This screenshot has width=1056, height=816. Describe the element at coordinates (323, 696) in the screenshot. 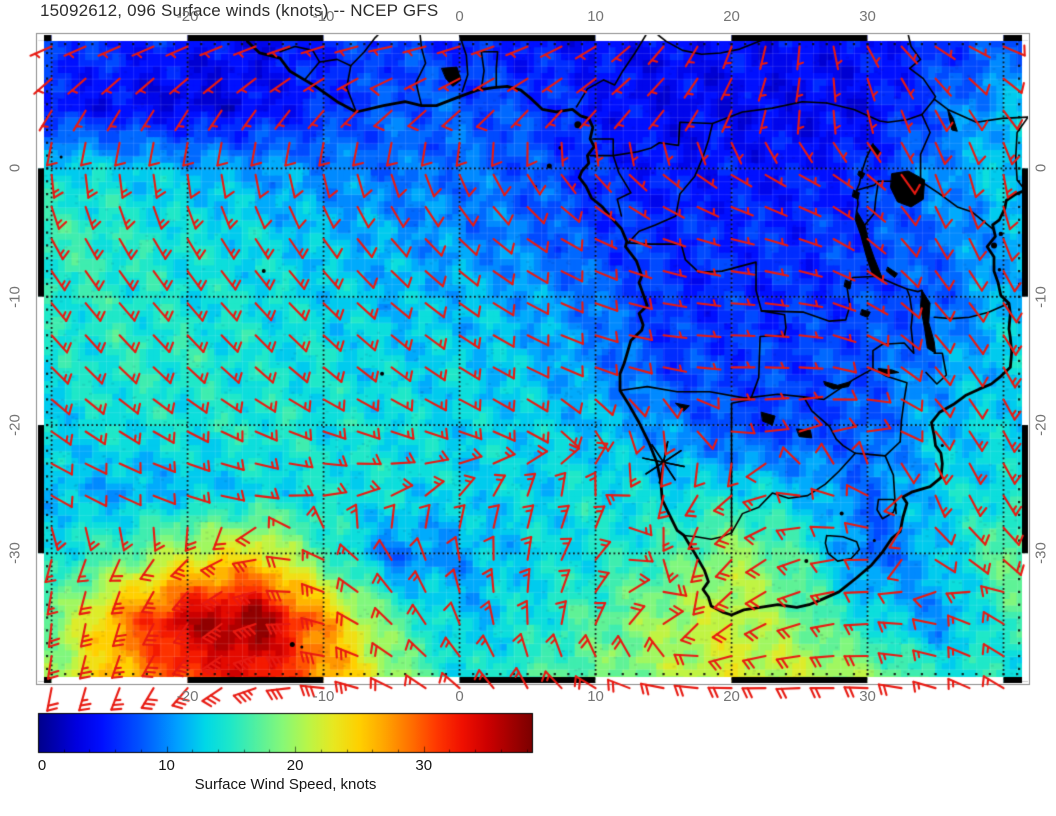

I see `lon-tick-label-bottom: -10` at that location.